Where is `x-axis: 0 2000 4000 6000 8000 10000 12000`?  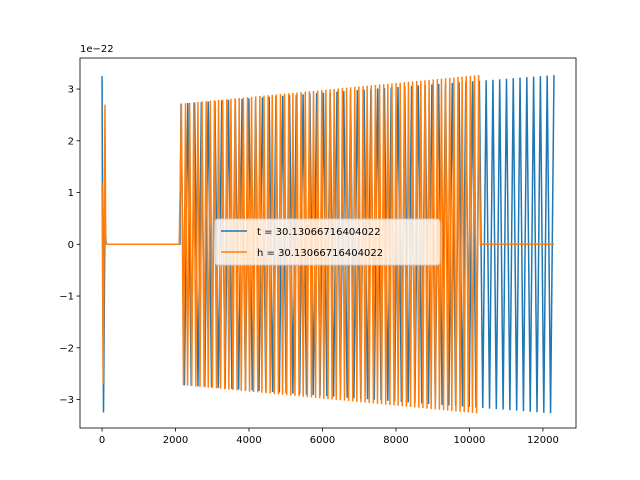 x-axis: 0 2000 4000 6000 8000 10000 12000 is located at coordinates (329, 437).